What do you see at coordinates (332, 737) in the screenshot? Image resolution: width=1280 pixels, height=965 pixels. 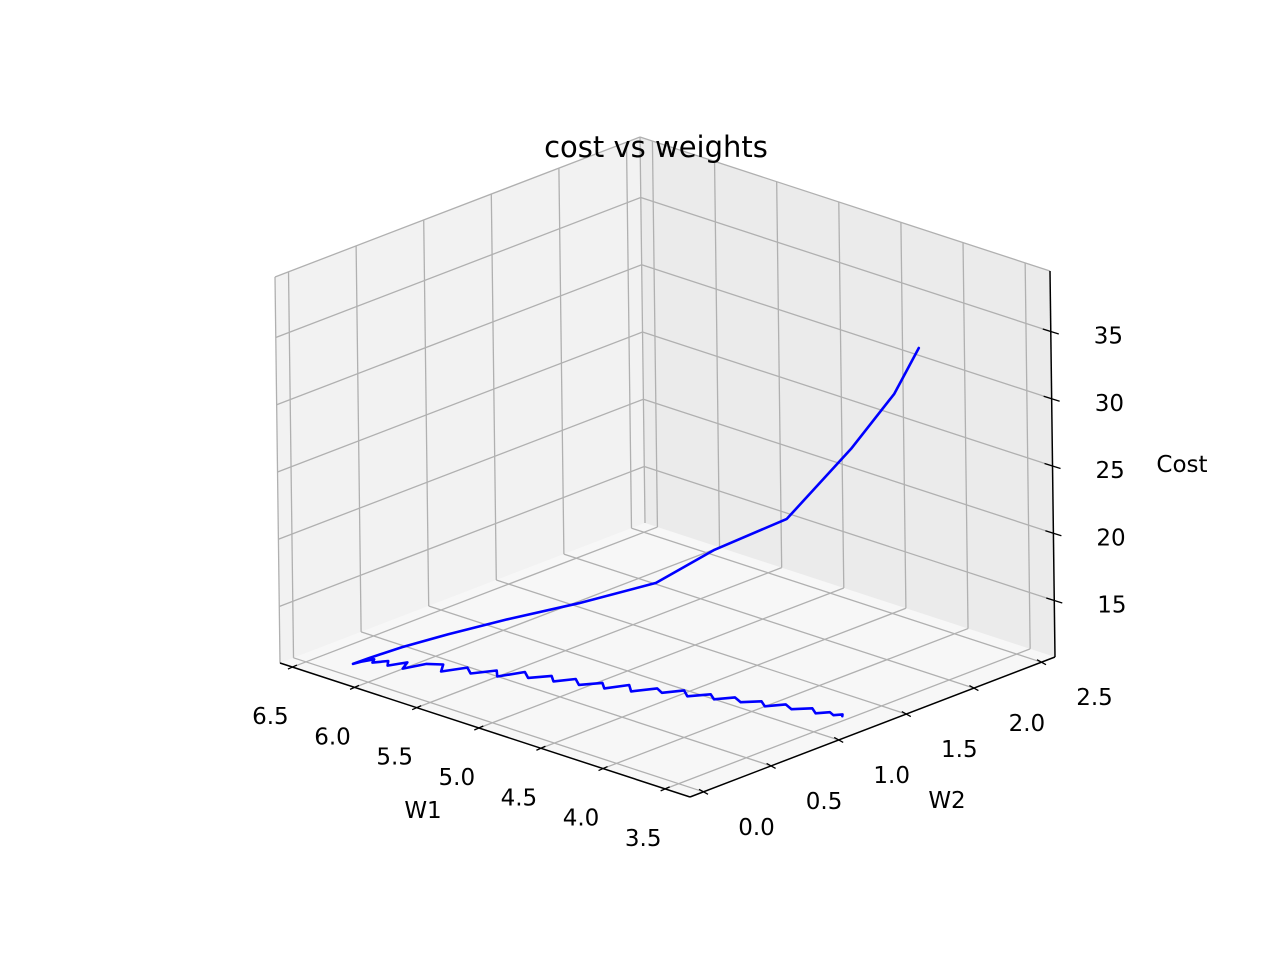 I see `x-tick-label: 6.0` at bounding box center [332, 737].